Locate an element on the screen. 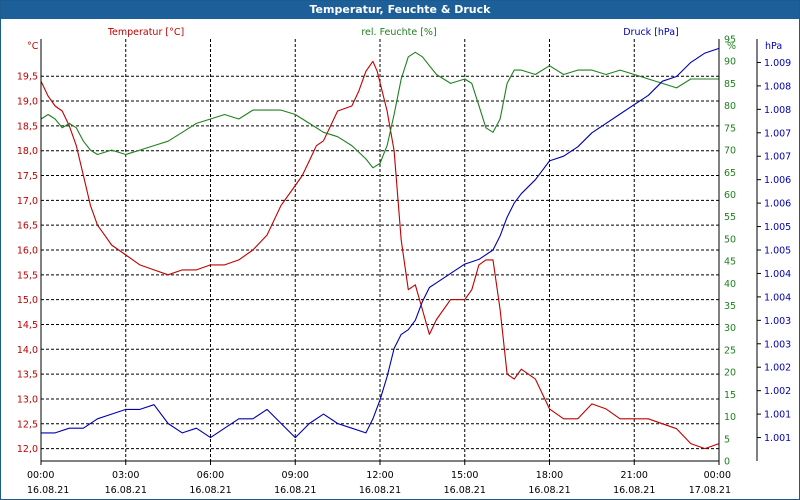  humidity-tick-label: 0 is located at coordinates (727, 462).